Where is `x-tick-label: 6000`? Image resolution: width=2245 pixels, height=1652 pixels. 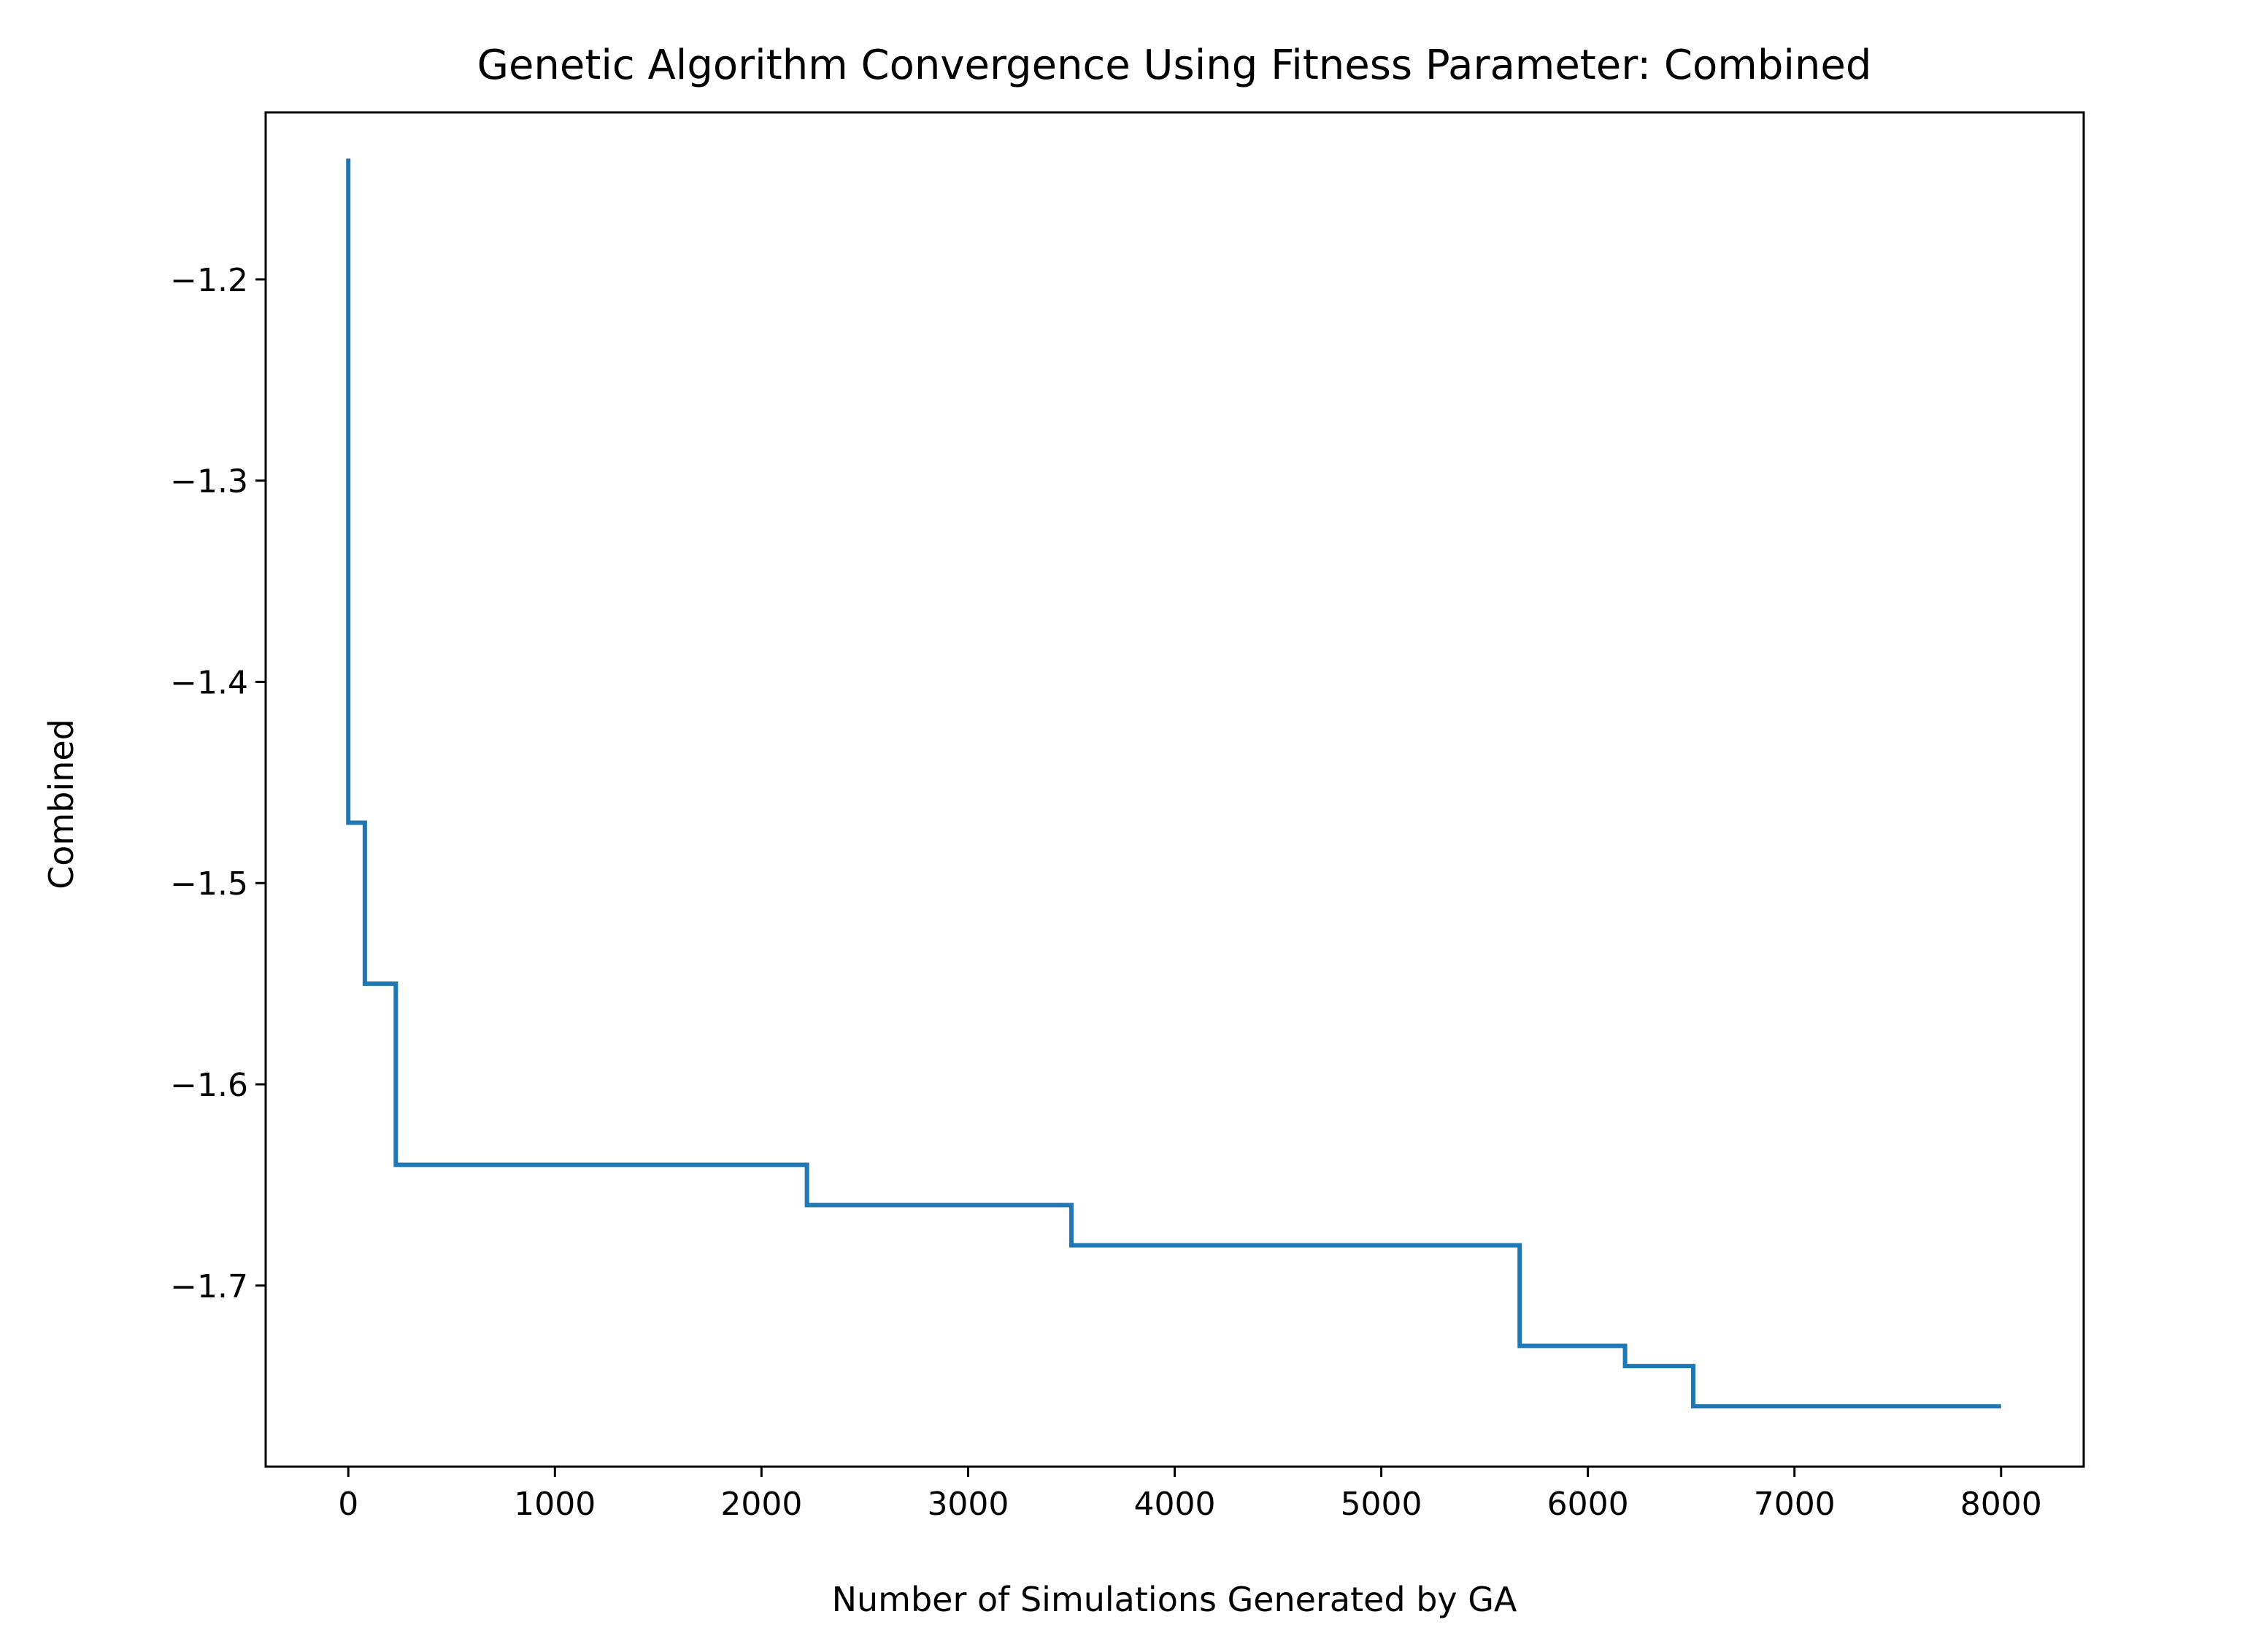 x-tick-label: 6000 is located at coordinates (1588, 1505).